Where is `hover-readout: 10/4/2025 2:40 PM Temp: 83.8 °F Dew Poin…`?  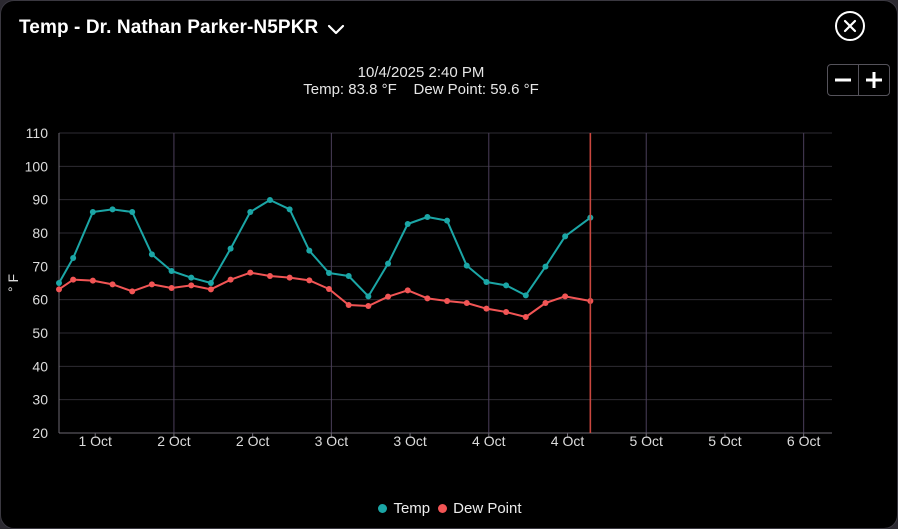 hover-readout: 10/4/2025 2:40 PM Temp: 83.8 °F Dew Poin… is located at coordinates (421, 81).